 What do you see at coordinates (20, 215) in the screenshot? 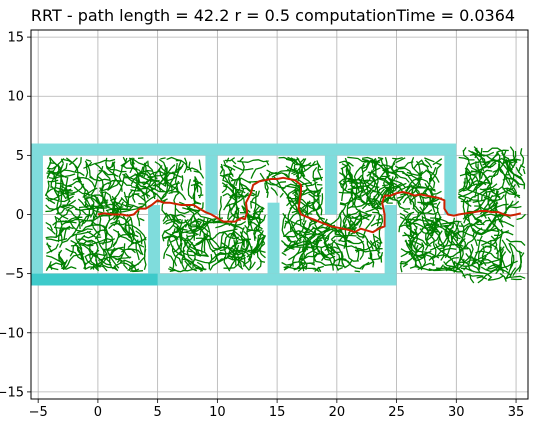
I see `y-tick-label: 0` at bounding box center [20, 215].